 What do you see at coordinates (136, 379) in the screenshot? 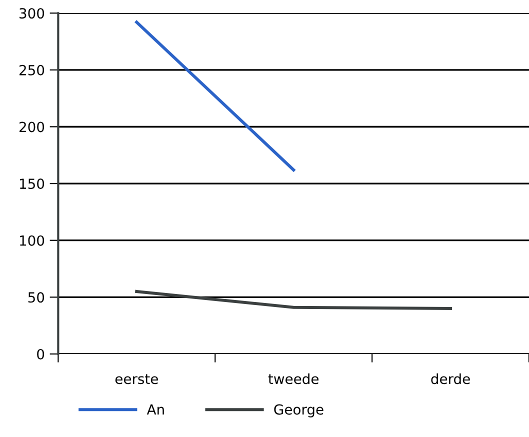
I see `x-tick-label: eerste` at bounding box center [136, 379].